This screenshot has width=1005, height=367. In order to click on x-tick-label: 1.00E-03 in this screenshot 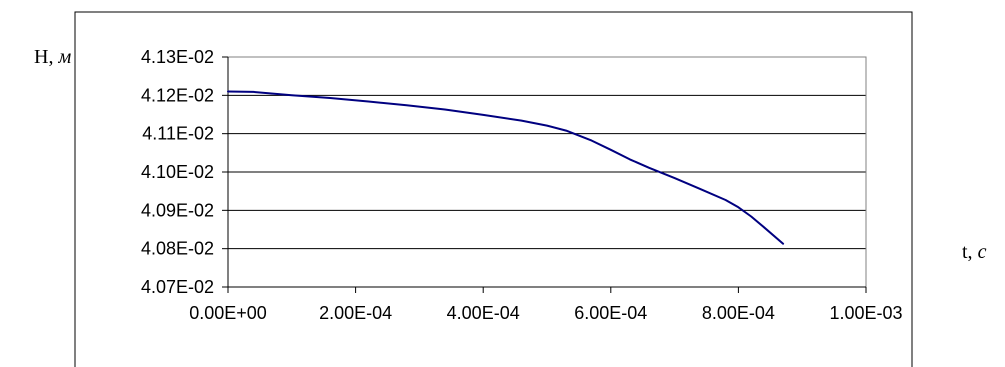, I will do `click(865, 313)`.